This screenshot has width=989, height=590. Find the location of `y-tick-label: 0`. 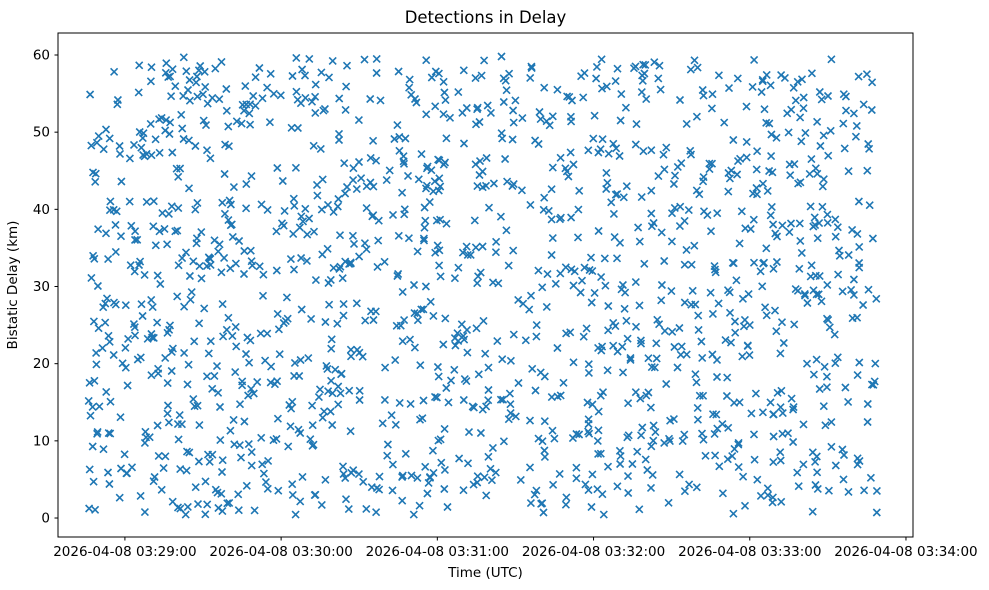

y-tick-label: 0 is located at coordinates (45, 519).